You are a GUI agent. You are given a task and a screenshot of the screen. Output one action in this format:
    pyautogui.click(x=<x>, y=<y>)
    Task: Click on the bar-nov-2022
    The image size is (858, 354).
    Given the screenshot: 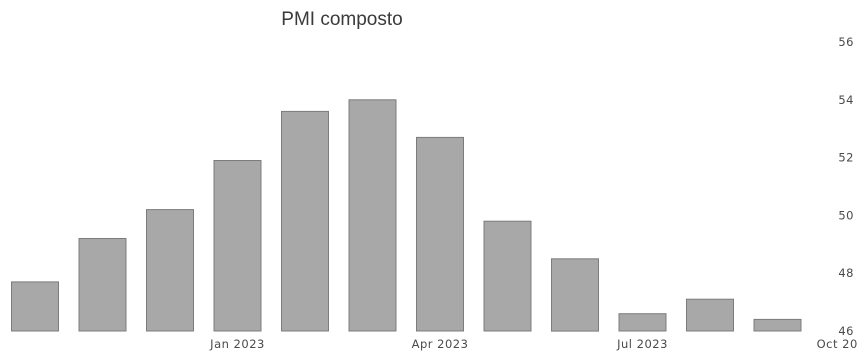 What is the action you would take?
    pyautogui.click(x=102, y=285)
    